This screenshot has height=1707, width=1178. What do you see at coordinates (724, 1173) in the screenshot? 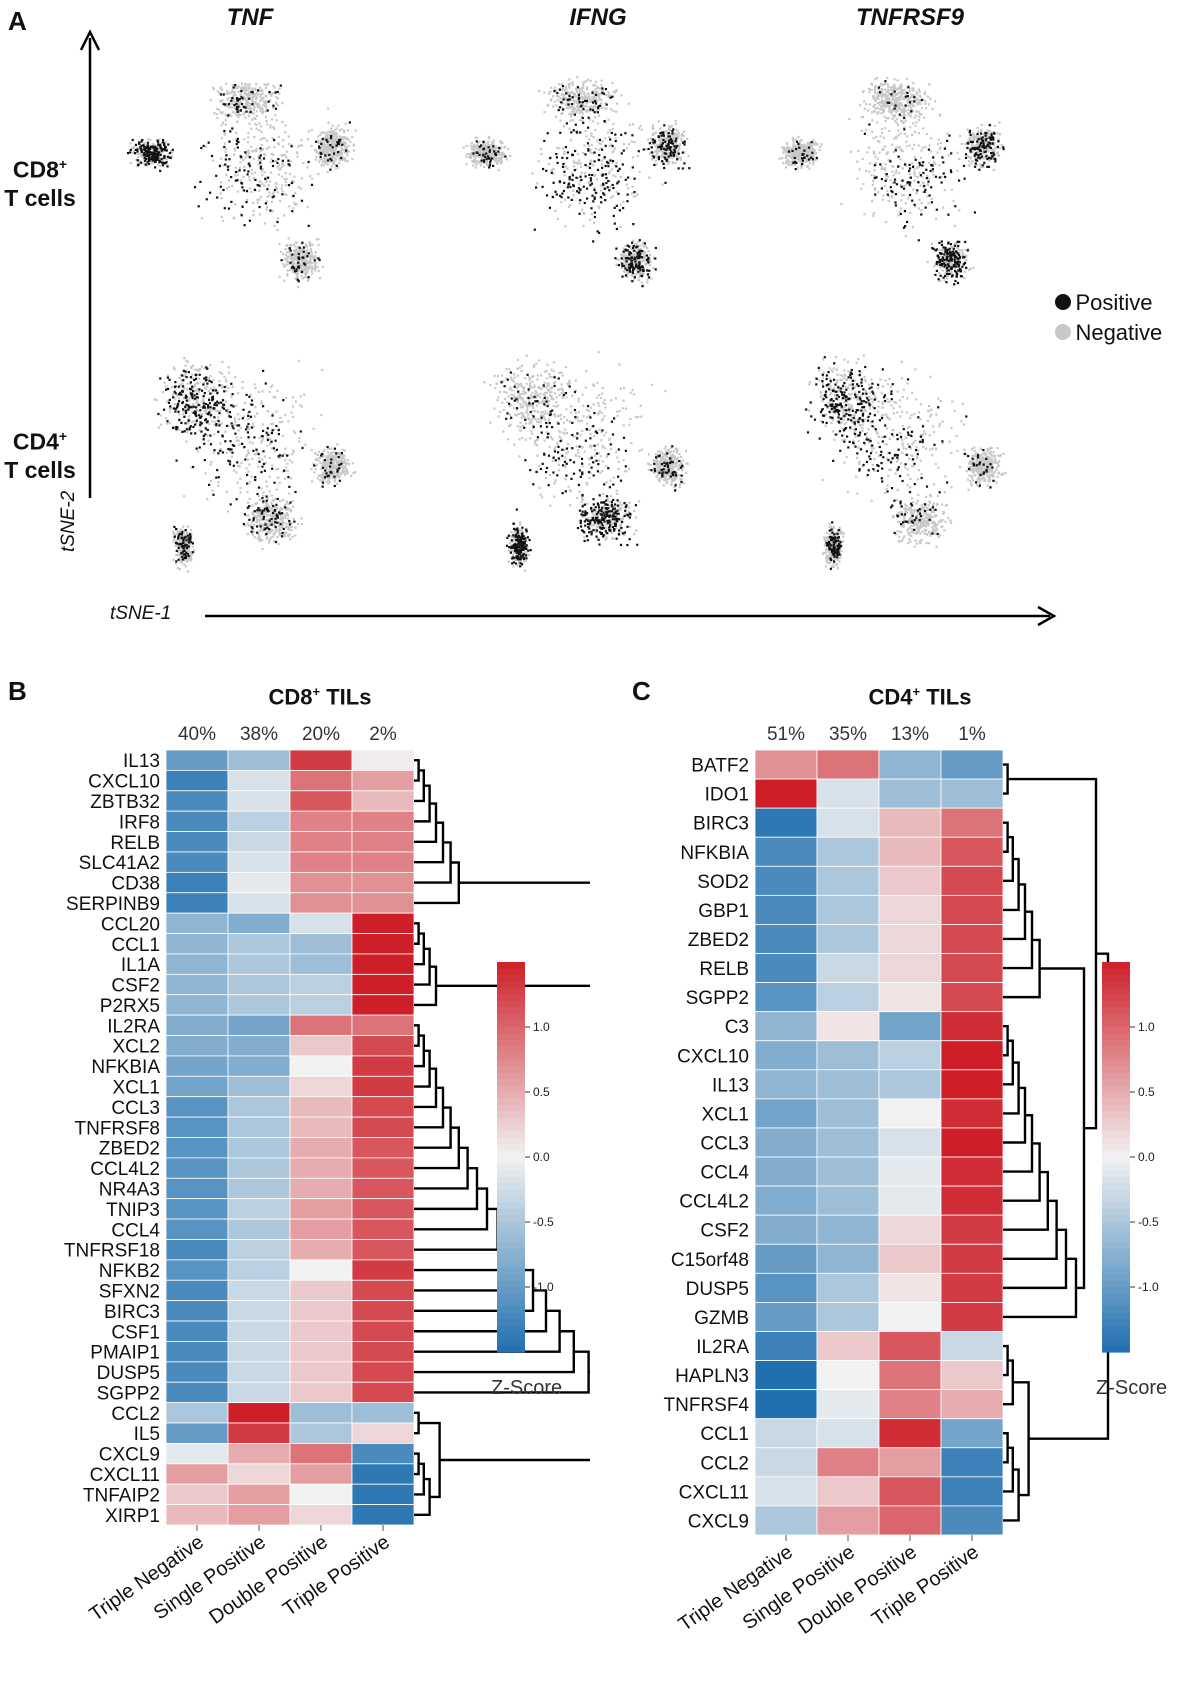
I see `heatmap-c-row-label-14: CCL4` at bounding box center [724, 1173].